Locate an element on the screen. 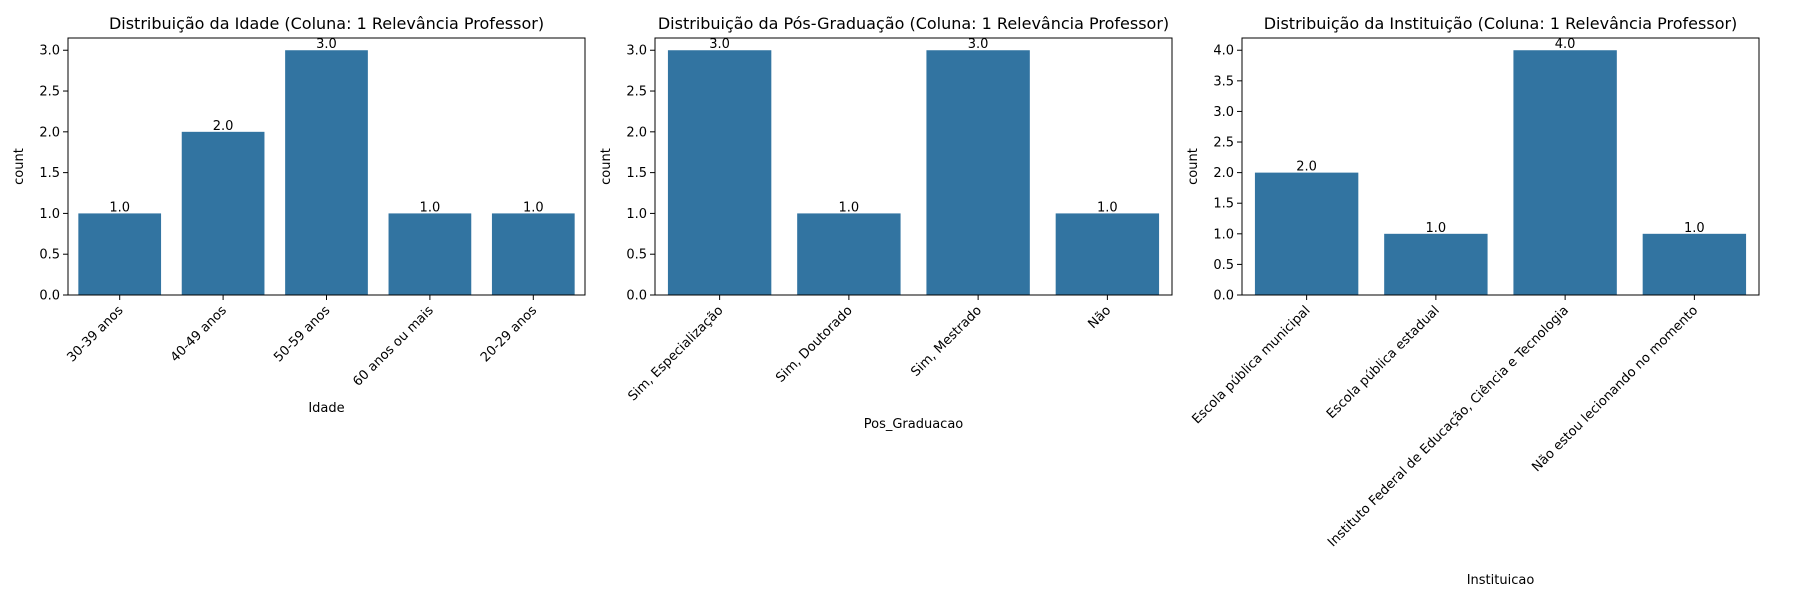 The height and width of the screenshot is (600, 1800). x-axis-label: Instituicao is located at coordinates (1501, 580).